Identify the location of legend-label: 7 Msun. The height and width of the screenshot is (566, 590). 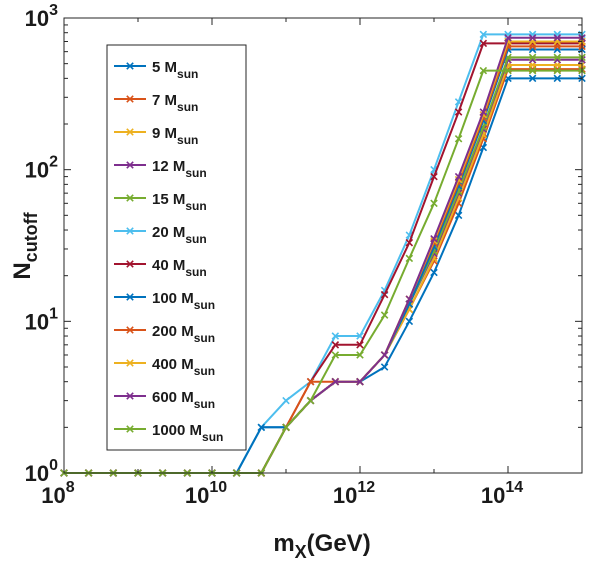
(175, 103).